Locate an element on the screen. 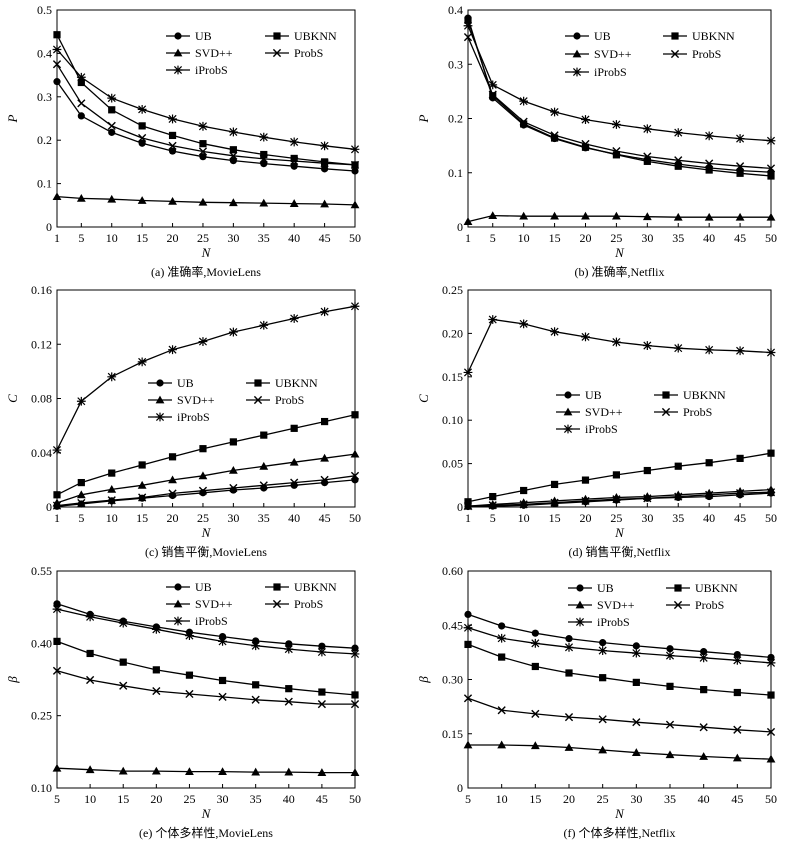 The image size is (788, 854). y-axis-label: β is located at coordinates (12, 680).